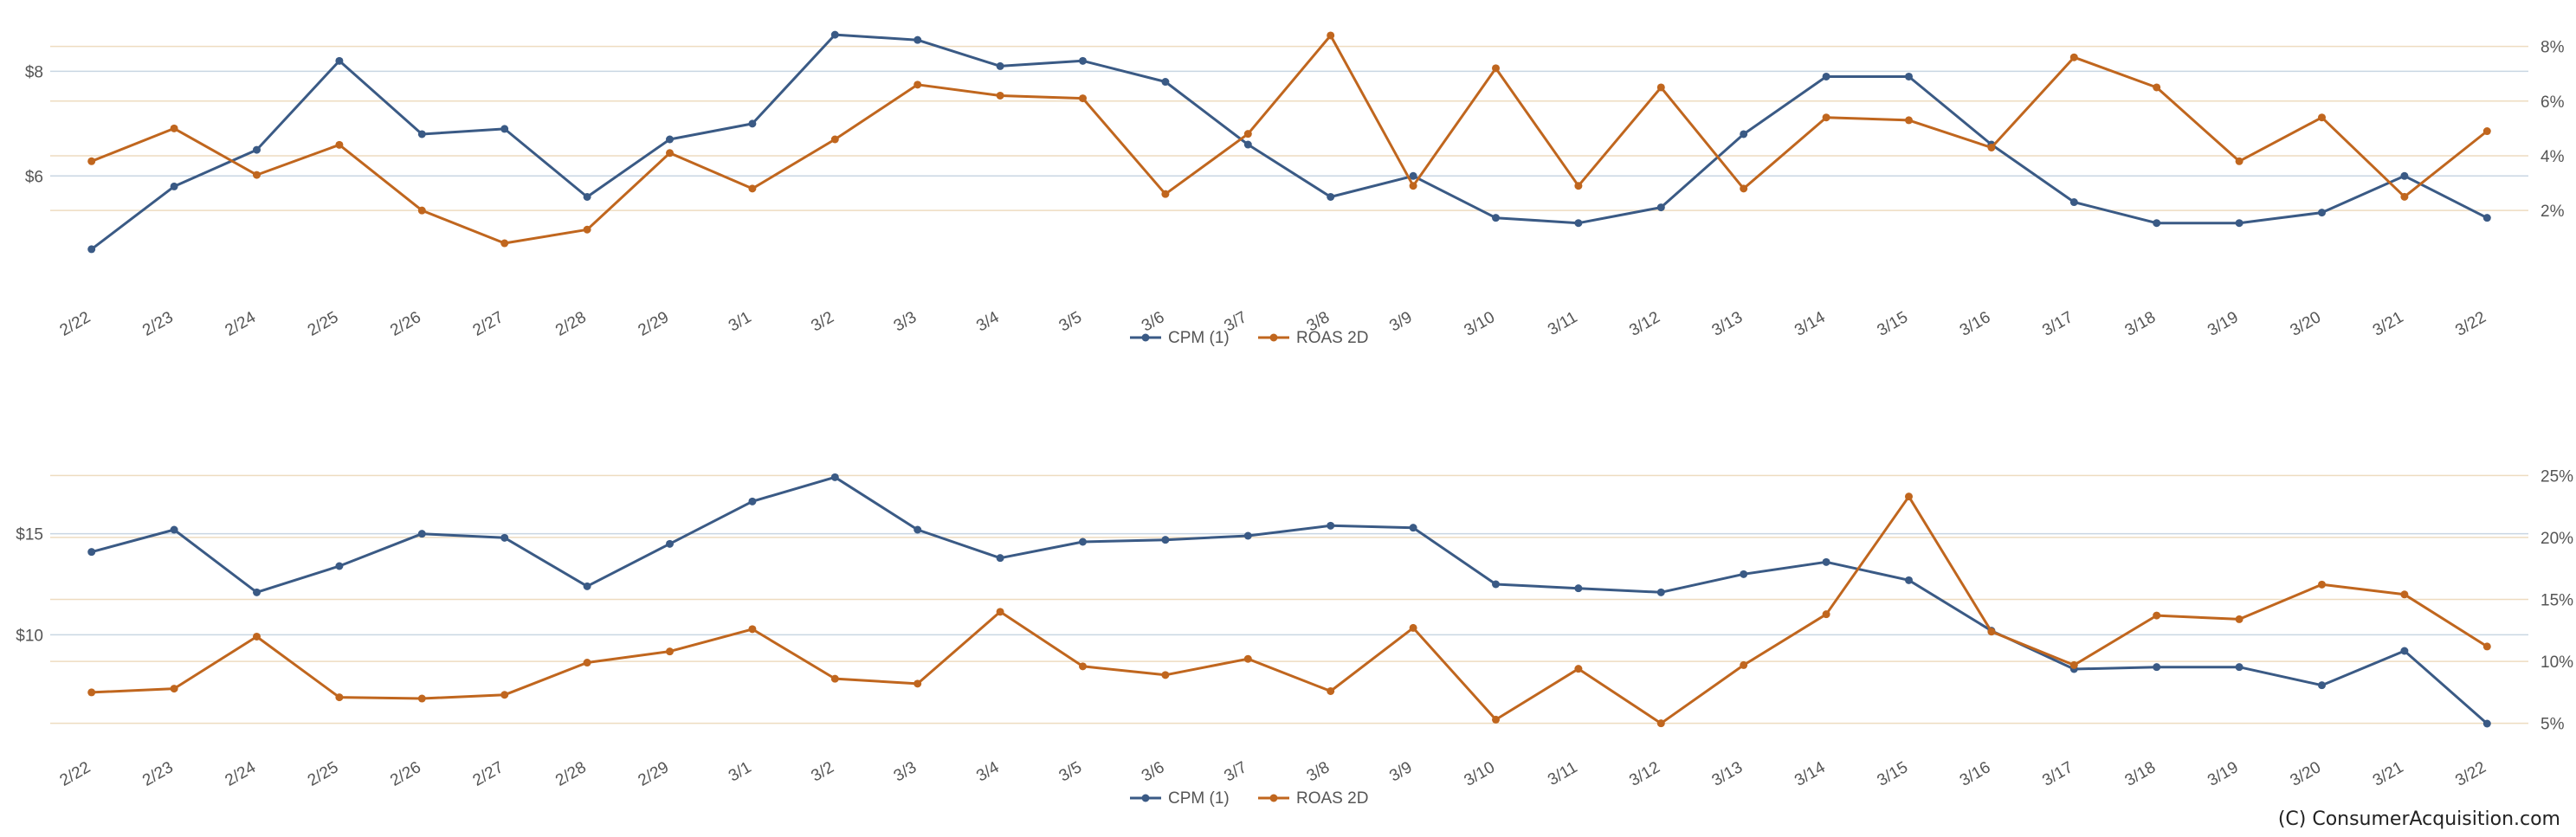 The width and height of the screenshot is (2576, 837). I want to click on left-axis-tick-label: $8, so click(34, 72).